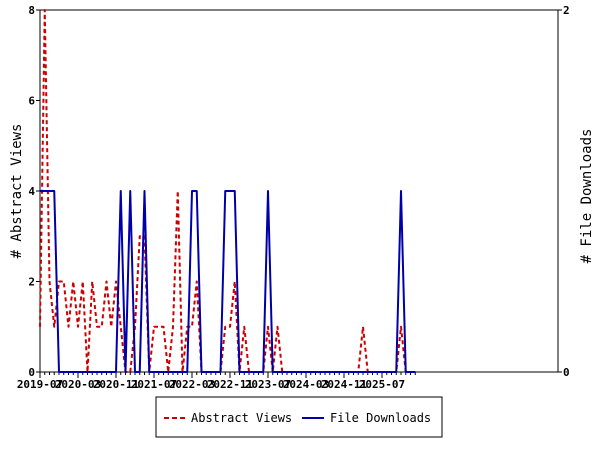 This screenshot has height=450, width=600. Describe the element at coordinates (268, 384) in the screenshot. I see `x-tick-label: 2023-07` at that location.